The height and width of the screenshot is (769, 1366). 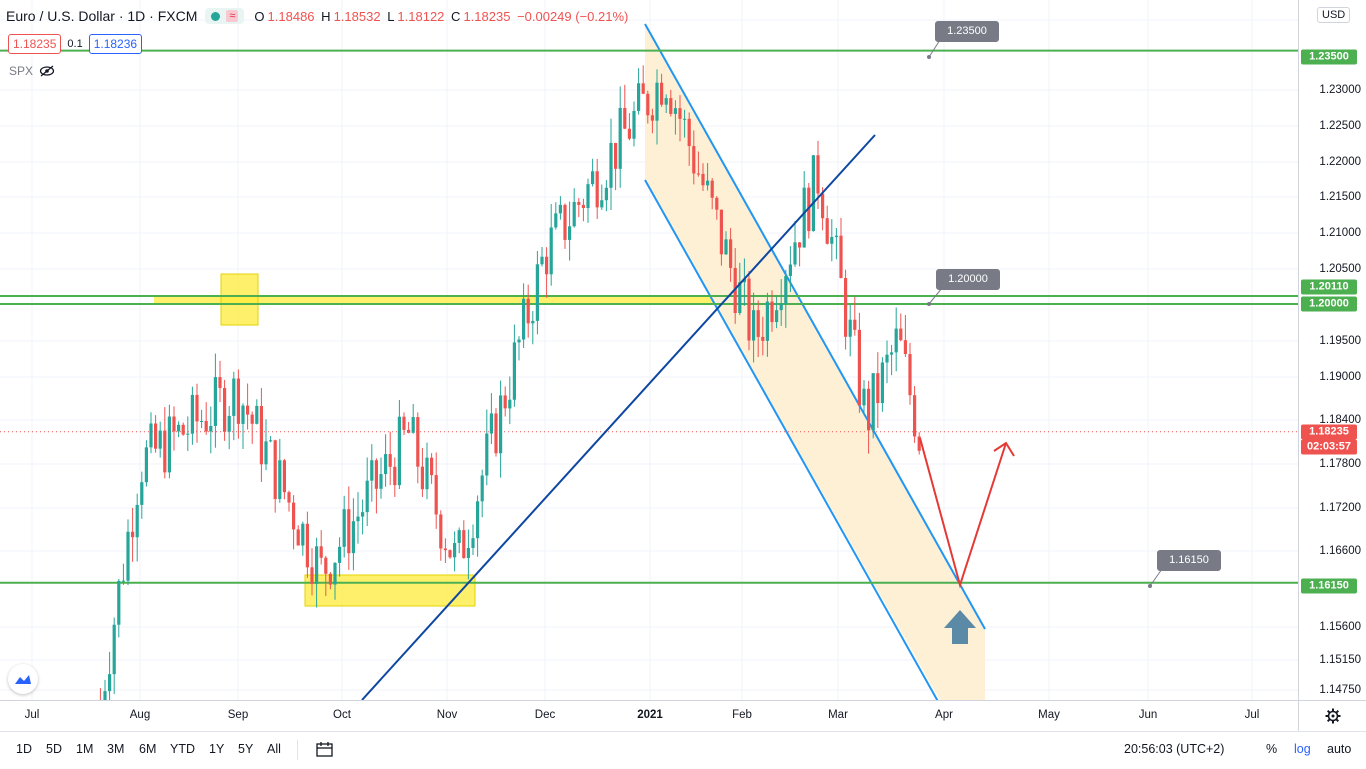 I want to click on sell-button: 1.18235, so click(x=35, y=44).